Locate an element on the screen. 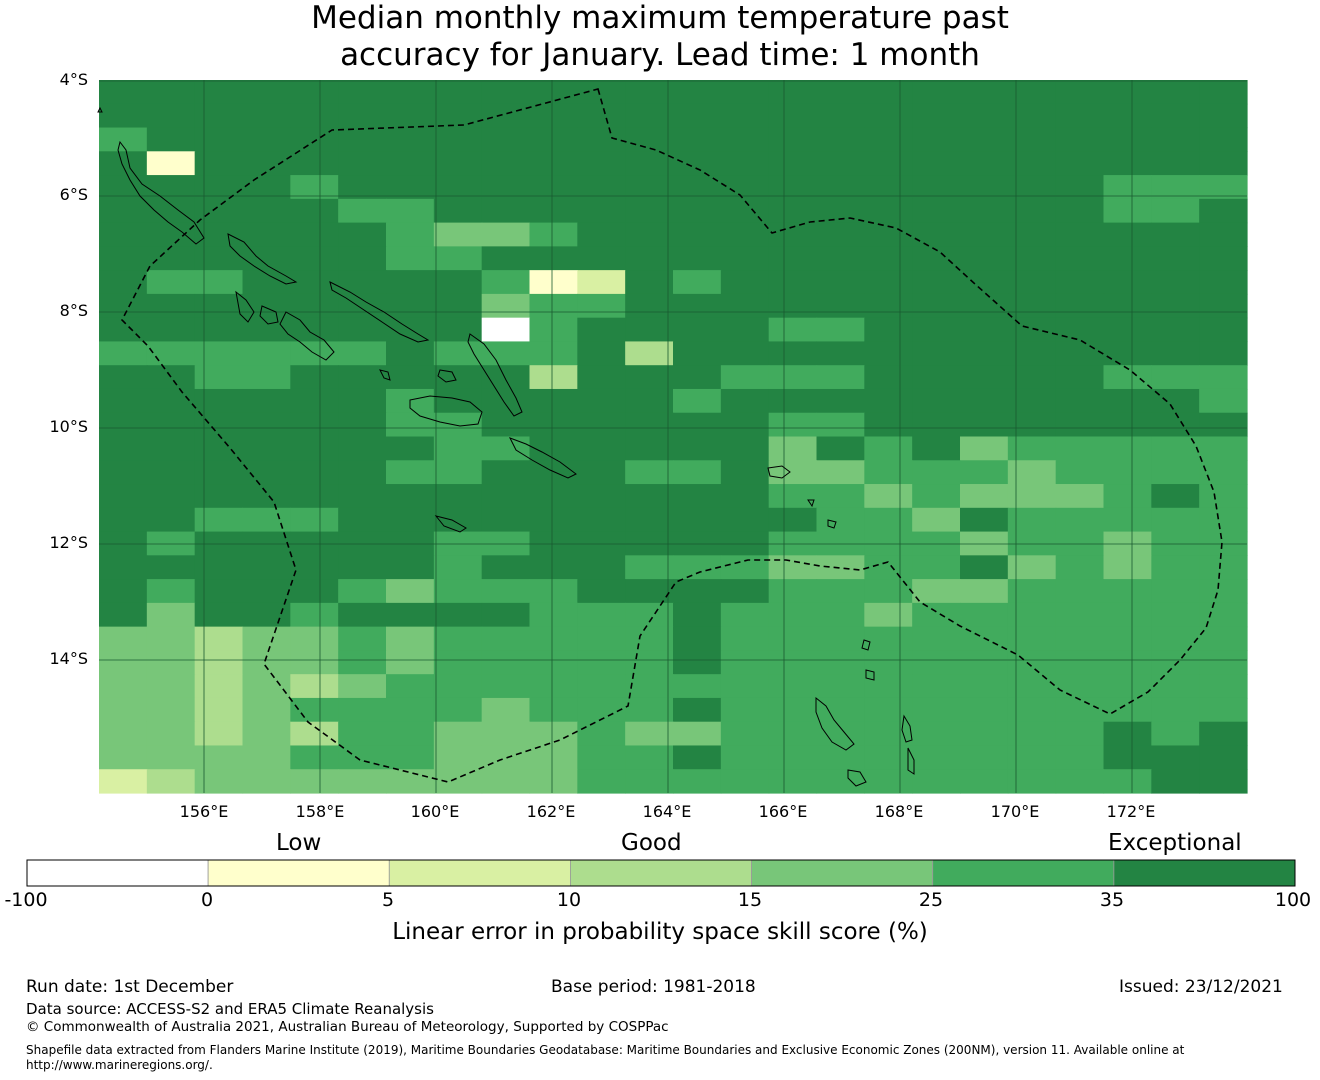  base-period: Base period: 1981-2018 is located at coordinates (653, 987).